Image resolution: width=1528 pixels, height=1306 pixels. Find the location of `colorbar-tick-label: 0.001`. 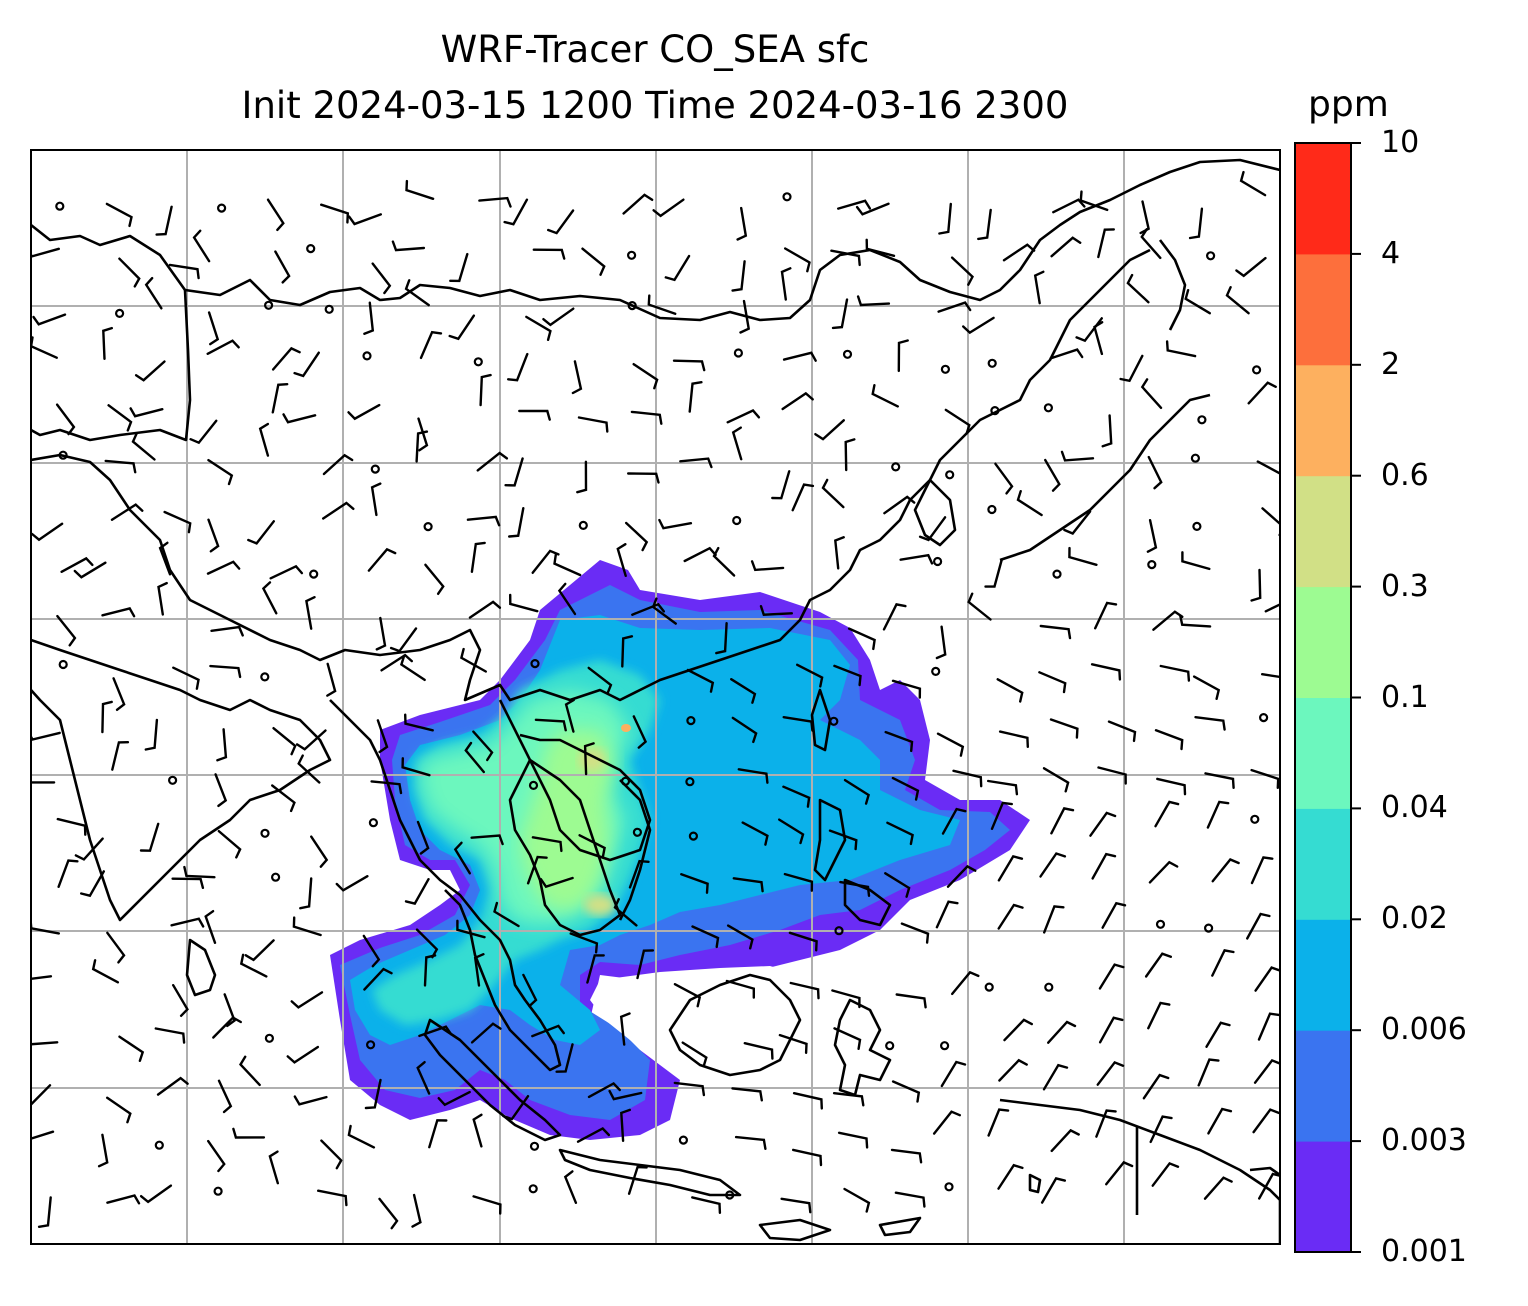

colorbar-tick-label: 0.001 is located at coordinates (1424, 1251).